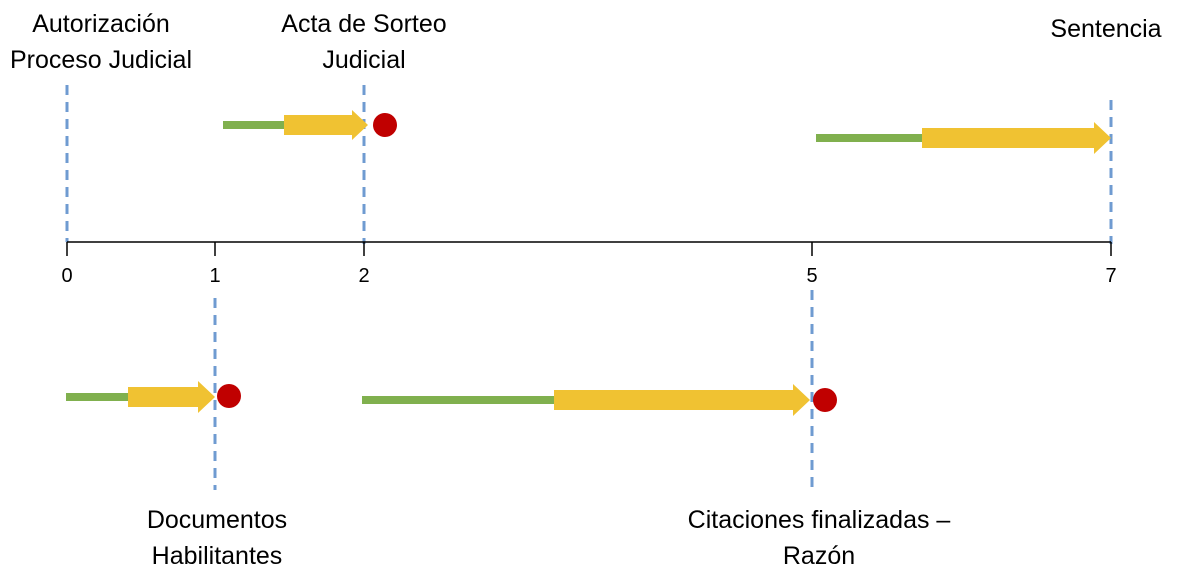 The width and height of the screenshot is (1188, 583). Describe the element at coordinates (67, 276) in the screenshot. I see `tick-label-0: 0` at that location.